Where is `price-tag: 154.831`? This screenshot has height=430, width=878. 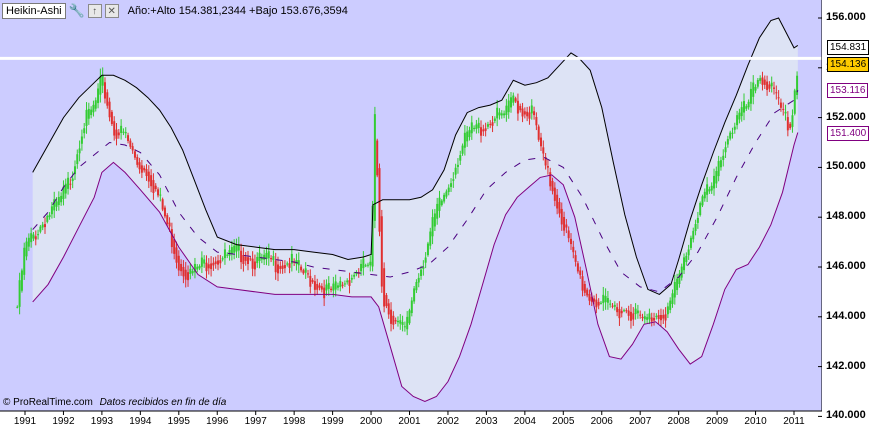
price-tag: 154.831 is located at coordinates (848, 48).